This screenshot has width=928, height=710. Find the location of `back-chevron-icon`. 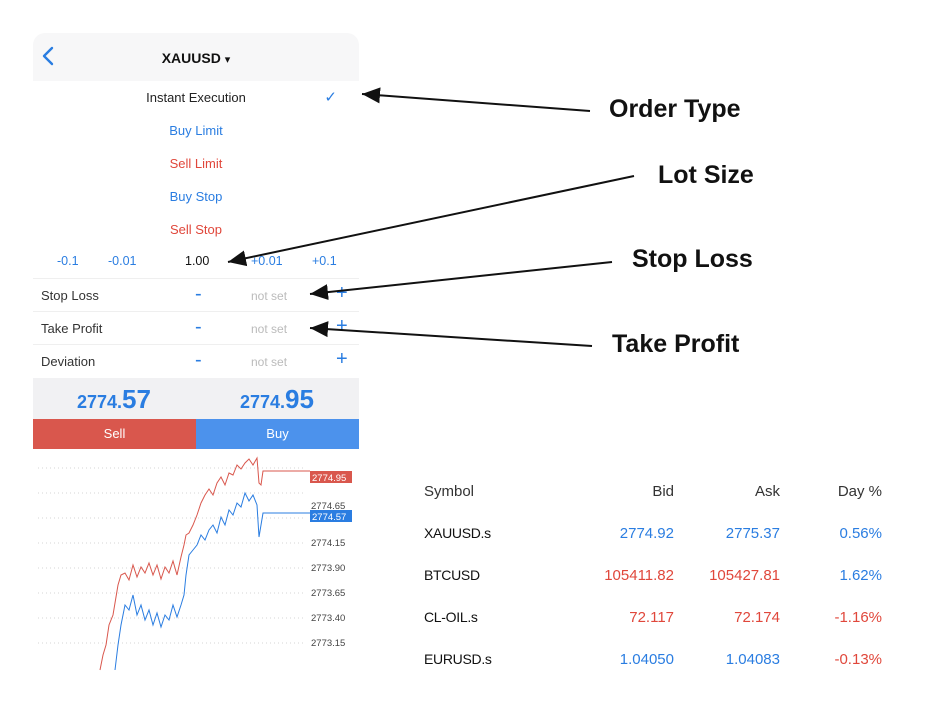

back-chevron-icon is located at coordinates (49, 56).